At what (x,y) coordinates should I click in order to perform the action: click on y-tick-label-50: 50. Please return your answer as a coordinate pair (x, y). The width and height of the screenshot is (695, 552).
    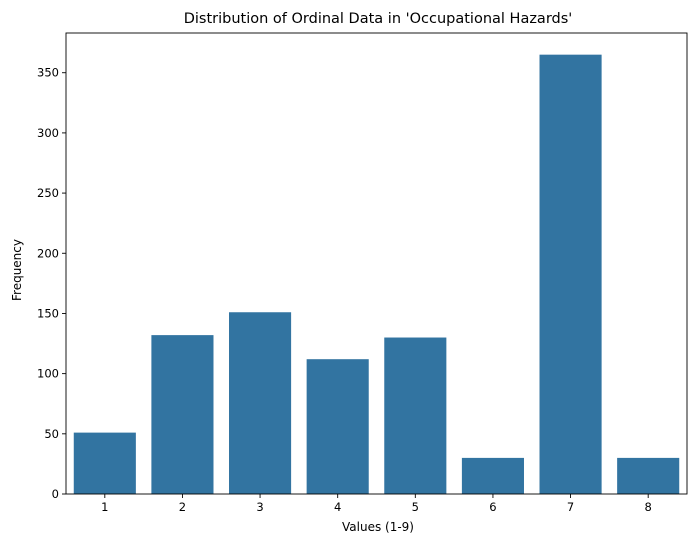
    Looking at the image, I should click on (51, 434).